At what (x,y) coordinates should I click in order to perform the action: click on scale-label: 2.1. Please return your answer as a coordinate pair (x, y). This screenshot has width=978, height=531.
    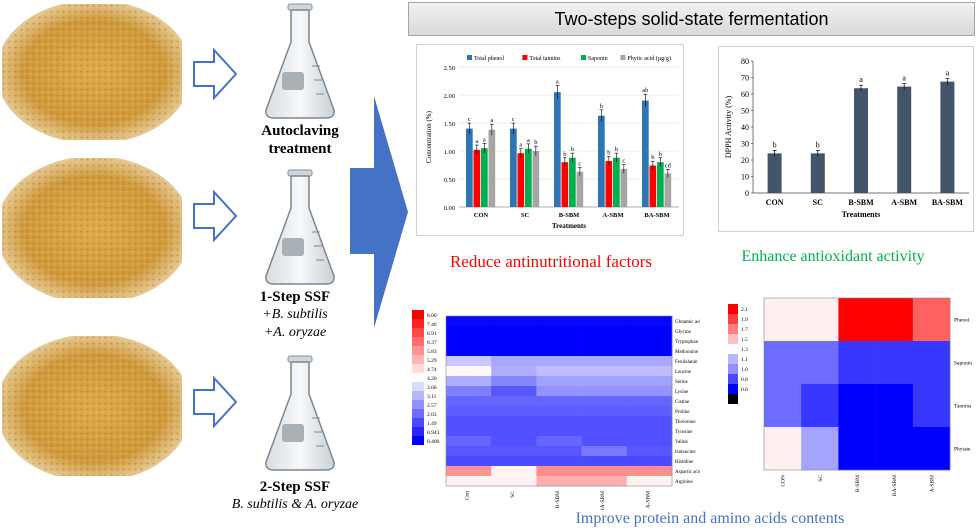
    Looking at the image, I should click on (744, 310).